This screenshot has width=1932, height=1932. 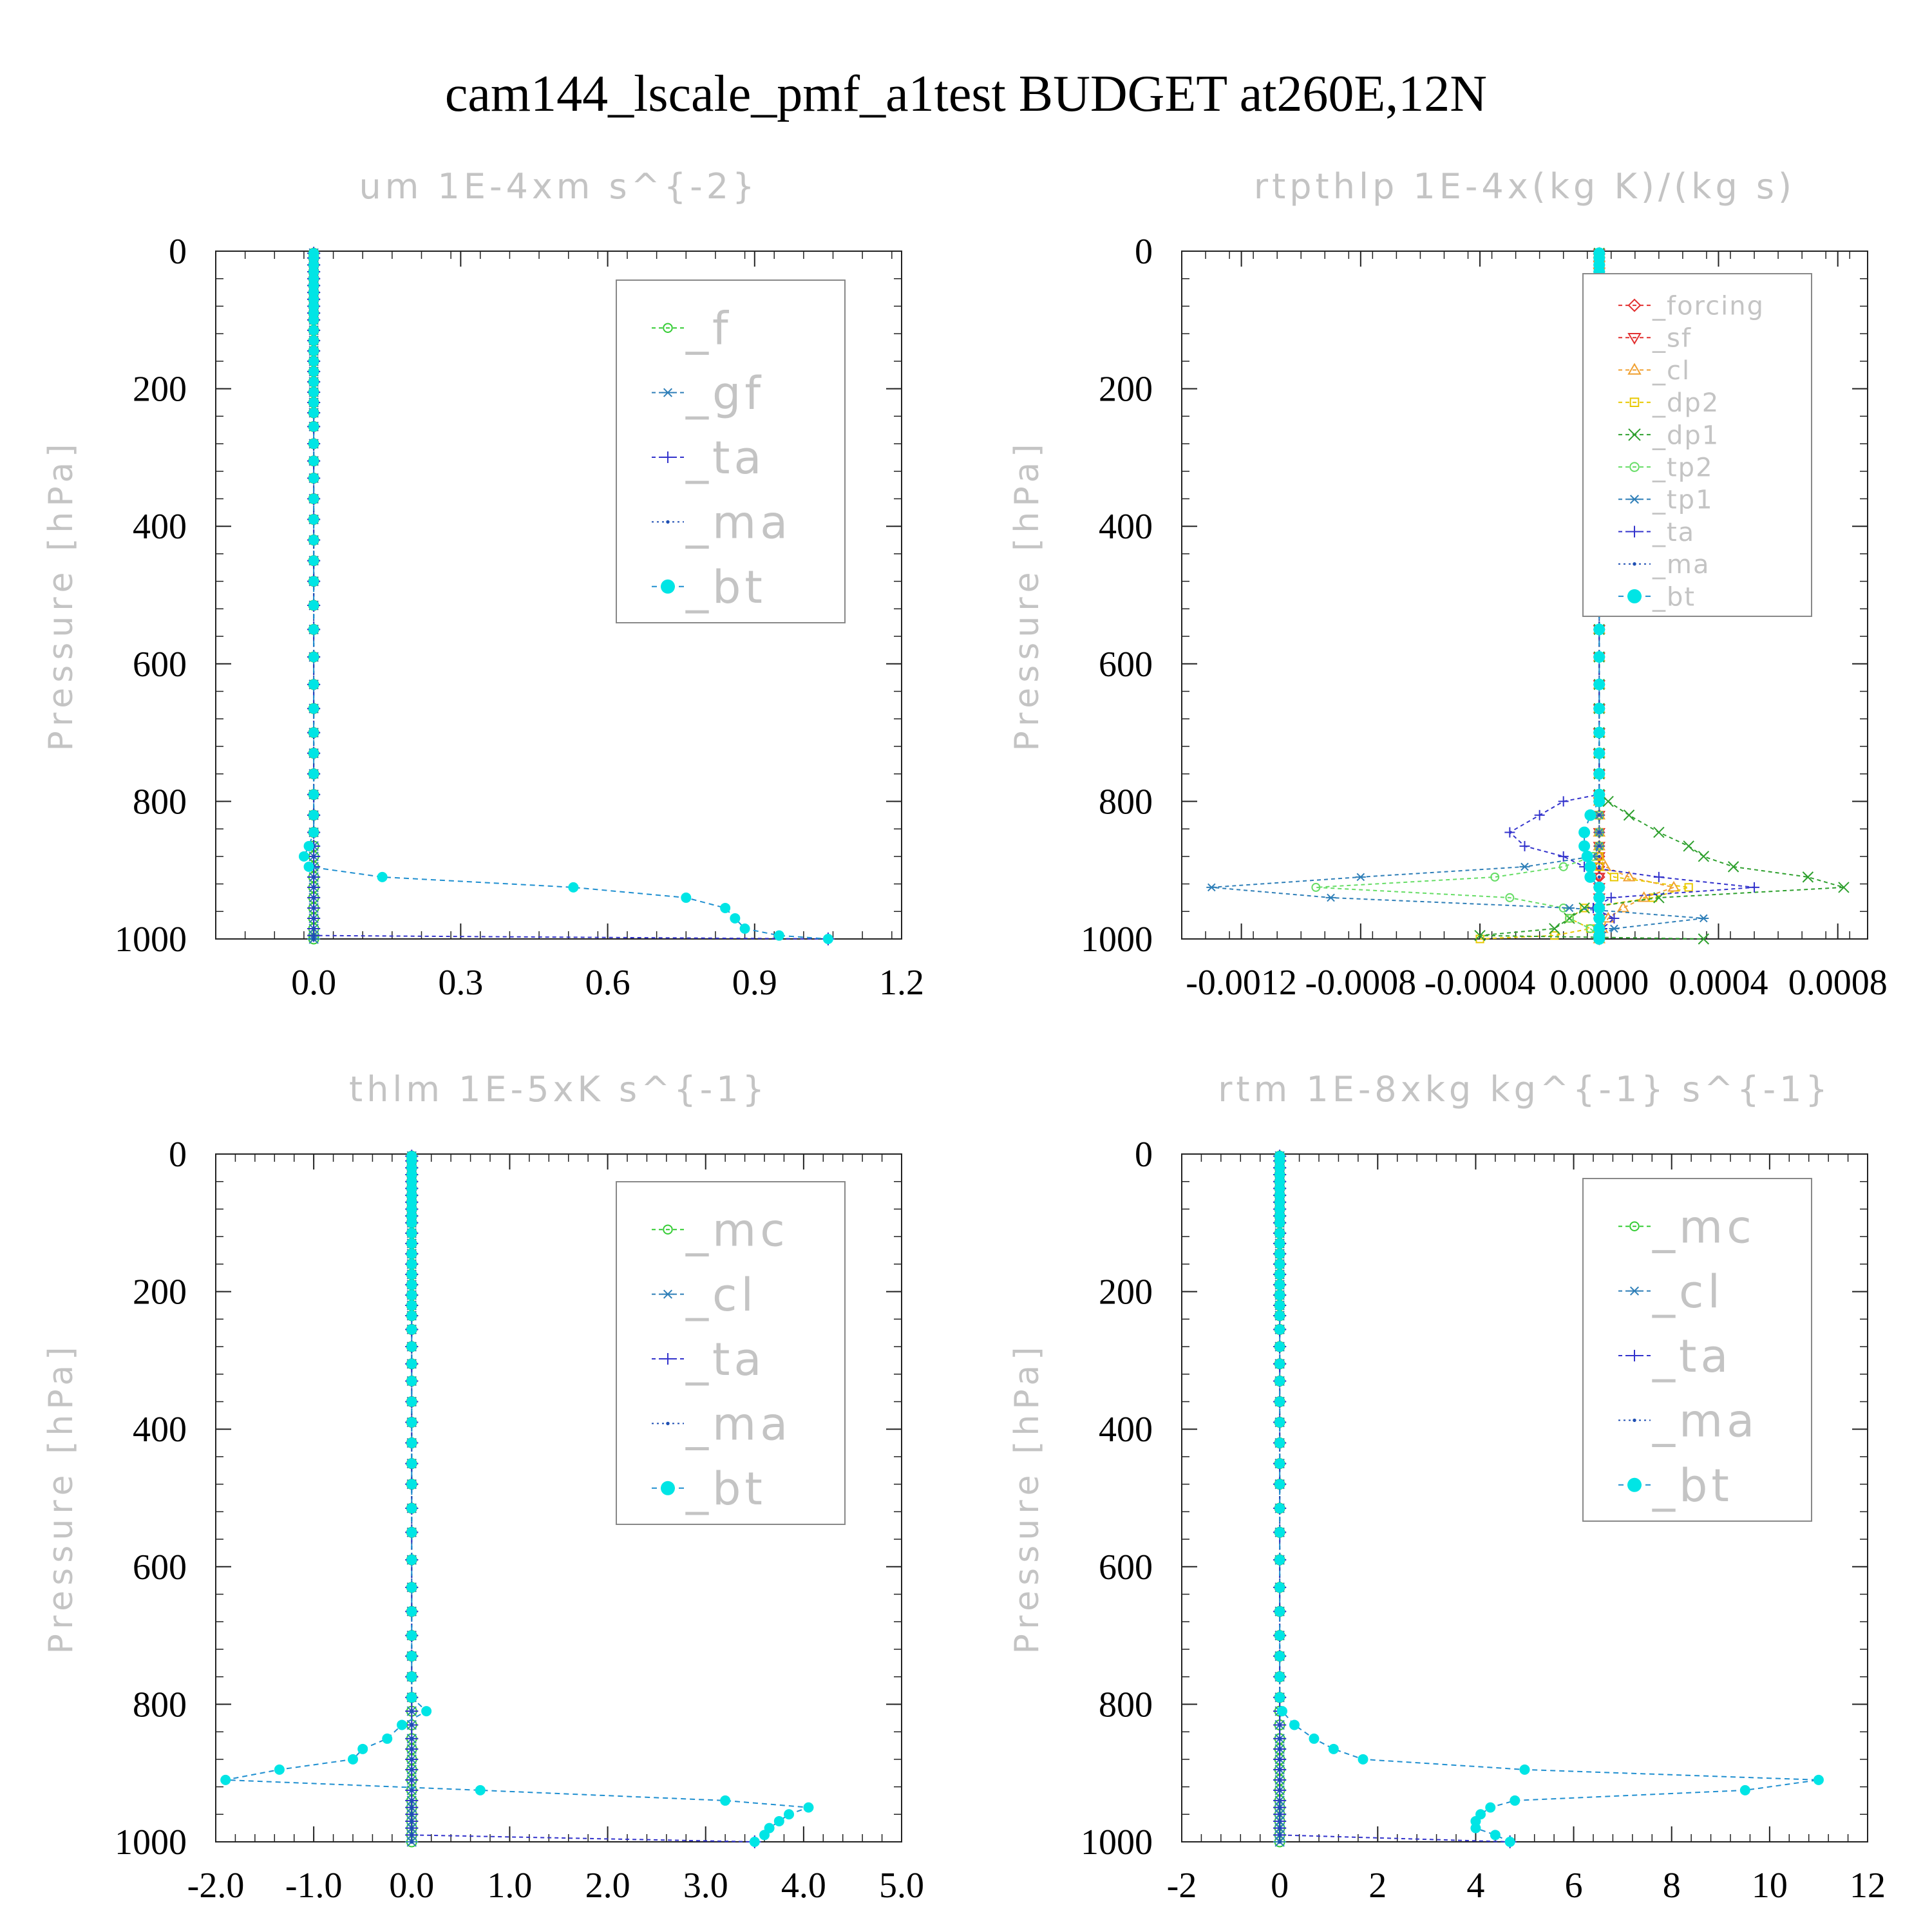 I want to click on legend-entry: _dp1, so click(x=1686, y=435).